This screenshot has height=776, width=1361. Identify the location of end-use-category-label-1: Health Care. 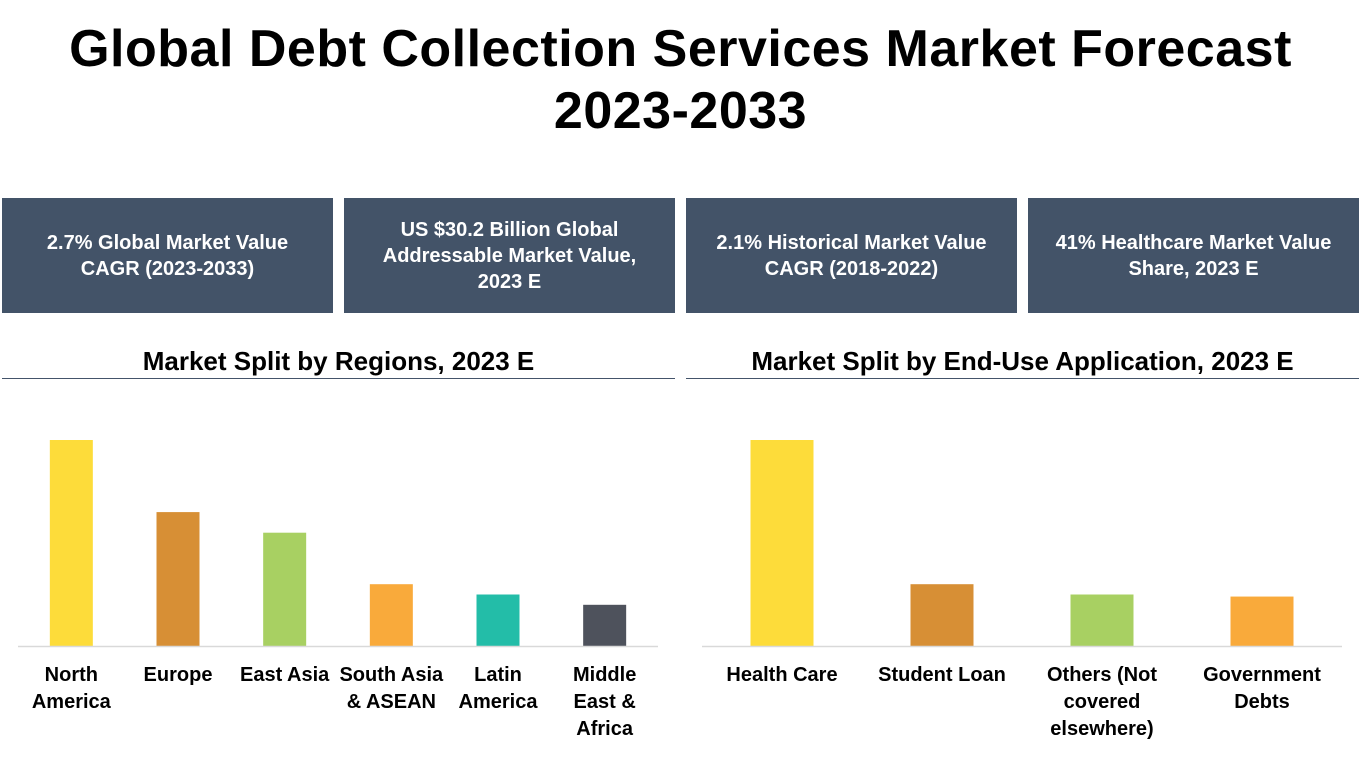
(782, 675).